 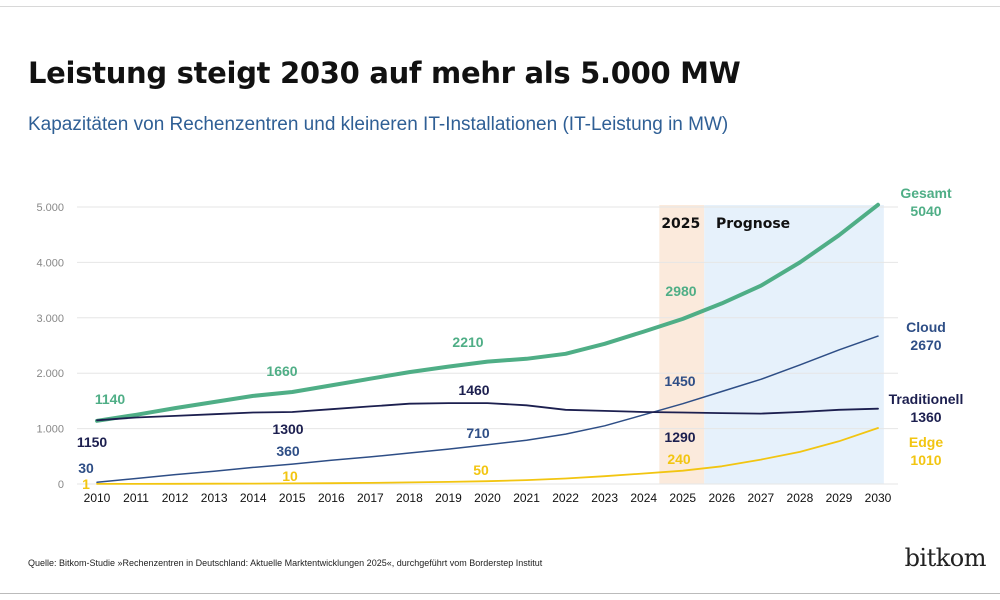 What do you see at coordinates (86, 484) in the screenshot?
I see `data-label: 1` at bounding box center [86, 484].